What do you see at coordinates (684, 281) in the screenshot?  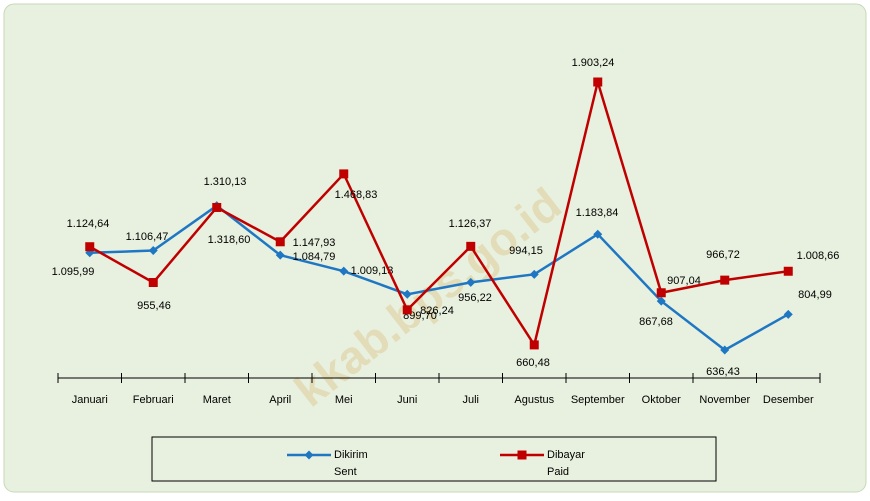 I see `data-label: 907,04` at bounding box center [684, 281].